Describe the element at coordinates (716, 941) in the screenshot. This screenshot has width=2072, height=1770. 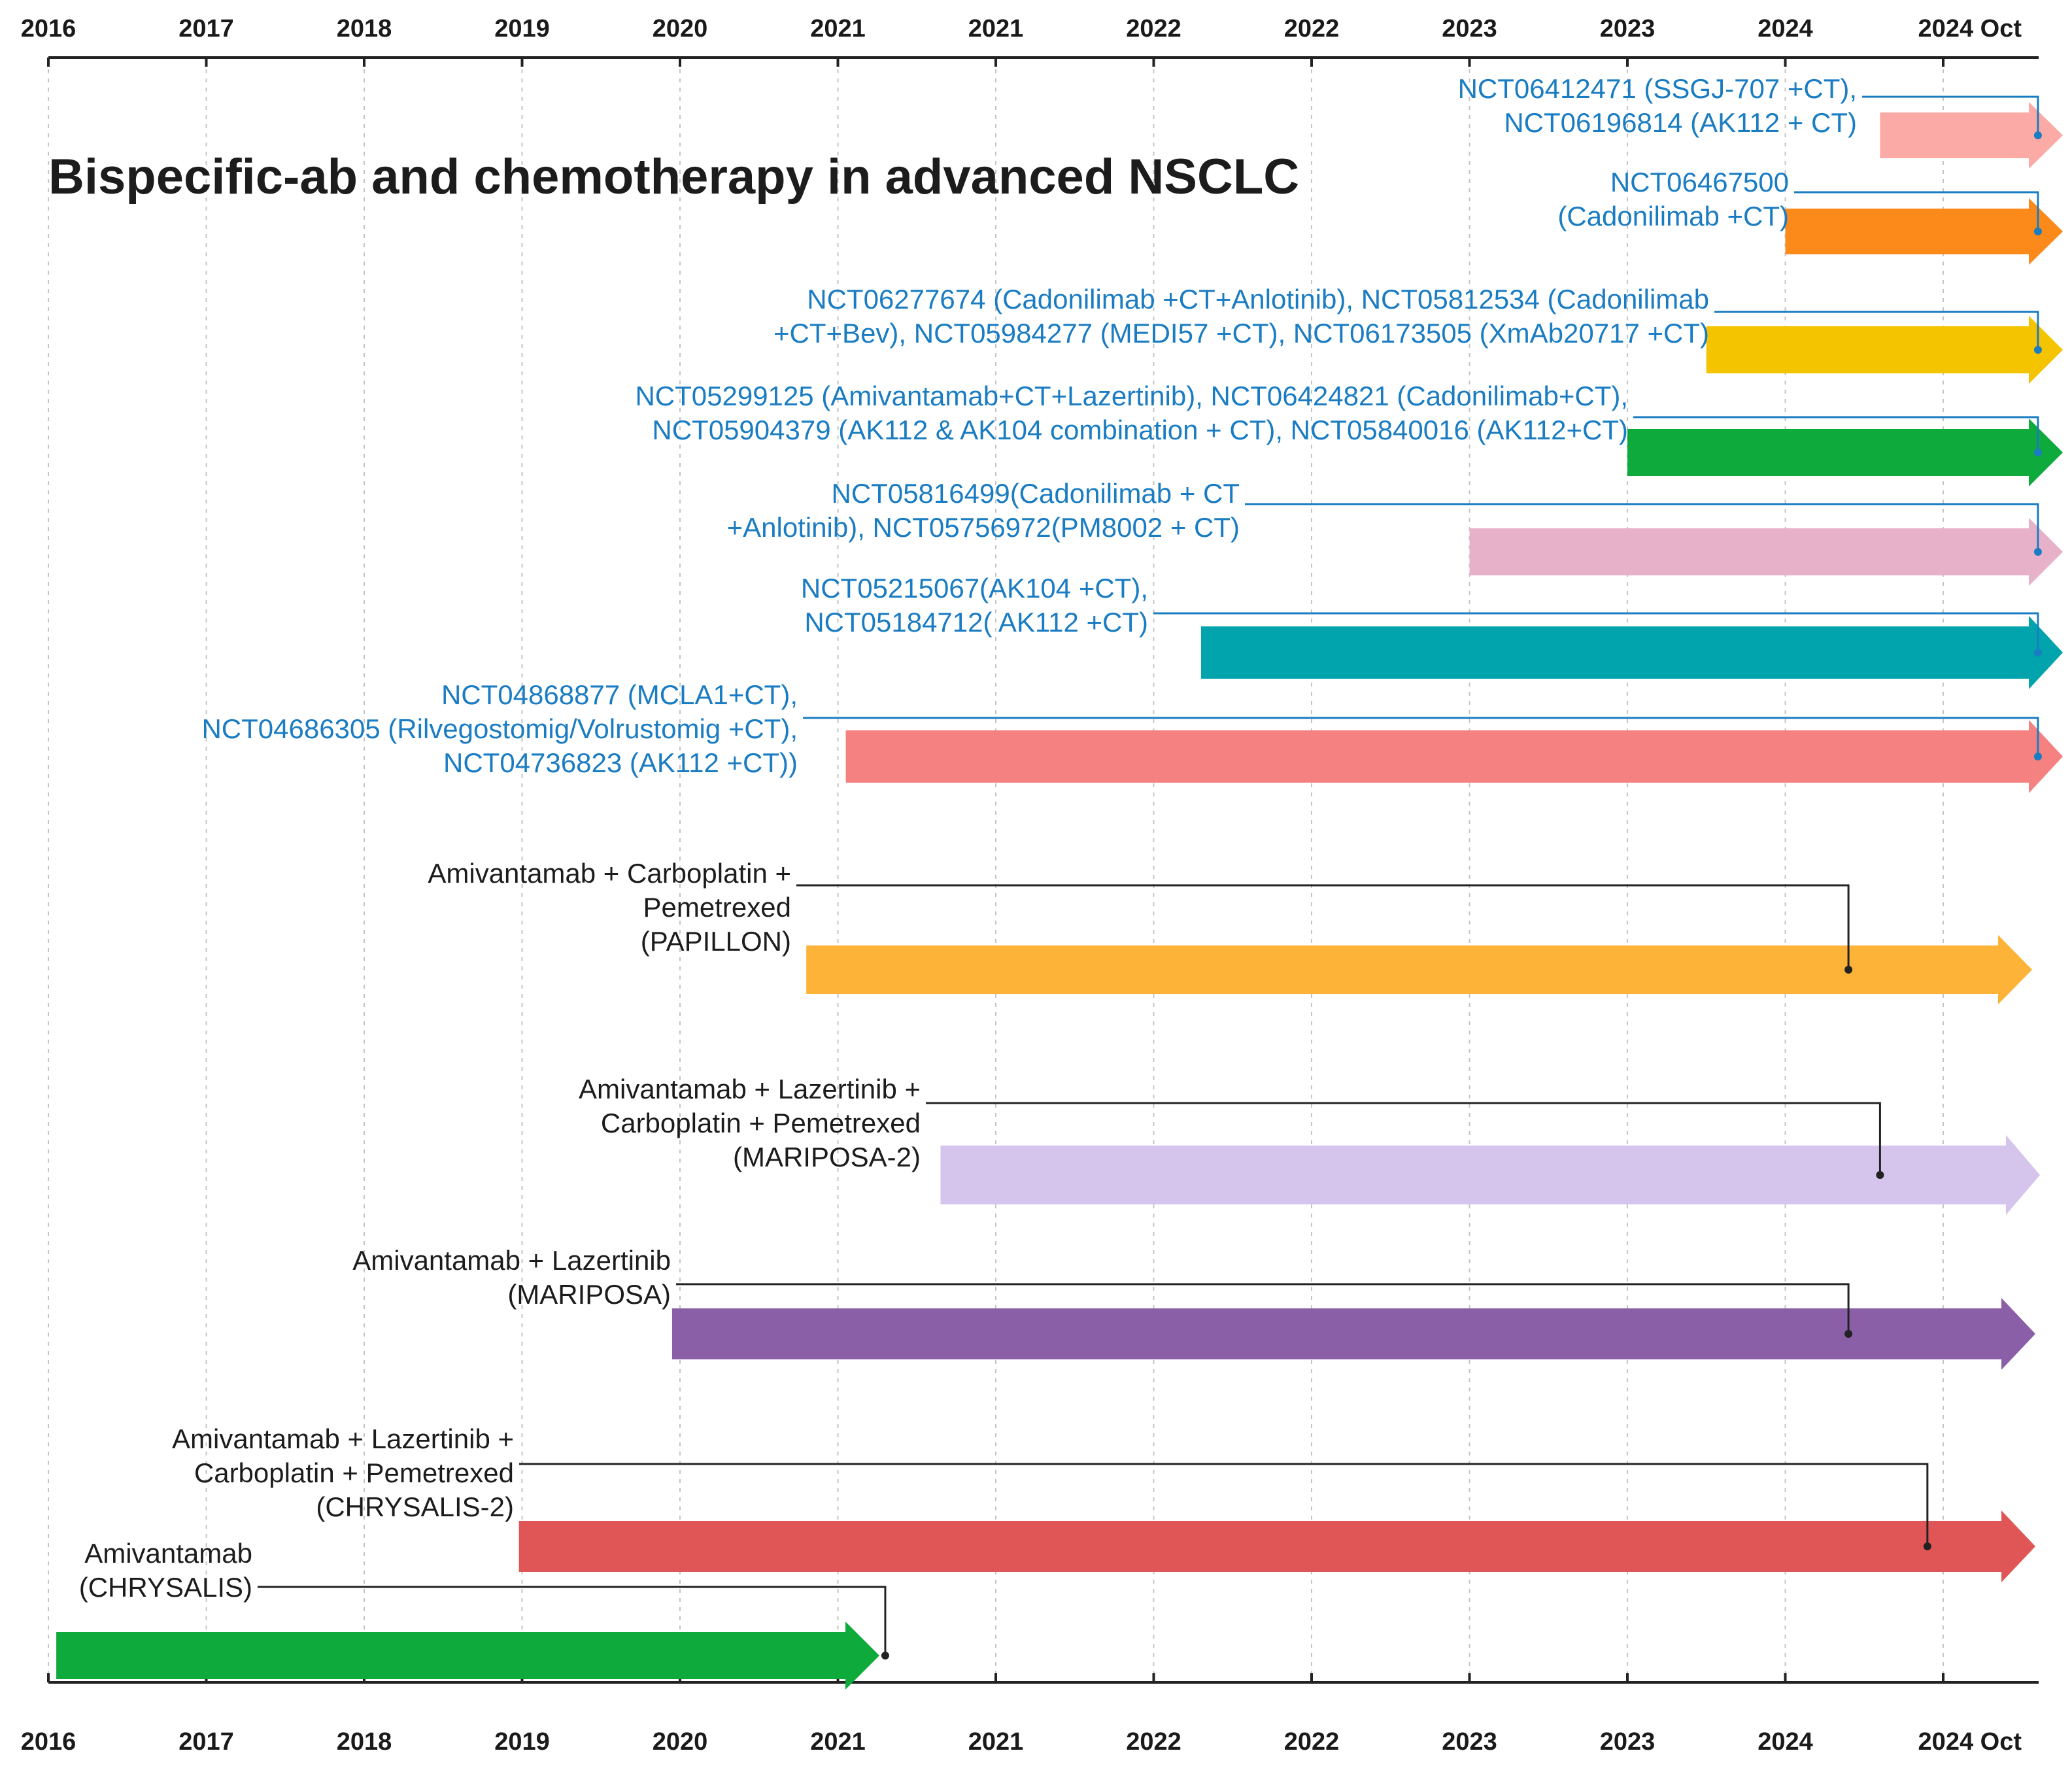
I see `trial-label-line: (PAPILLON)` at that location.